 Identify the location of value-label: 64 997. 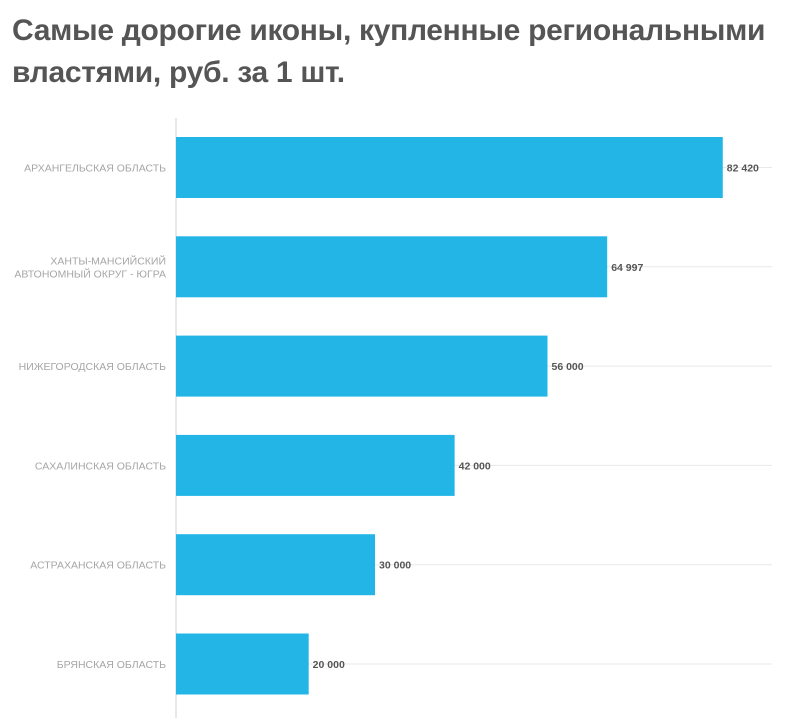
(627, 268).